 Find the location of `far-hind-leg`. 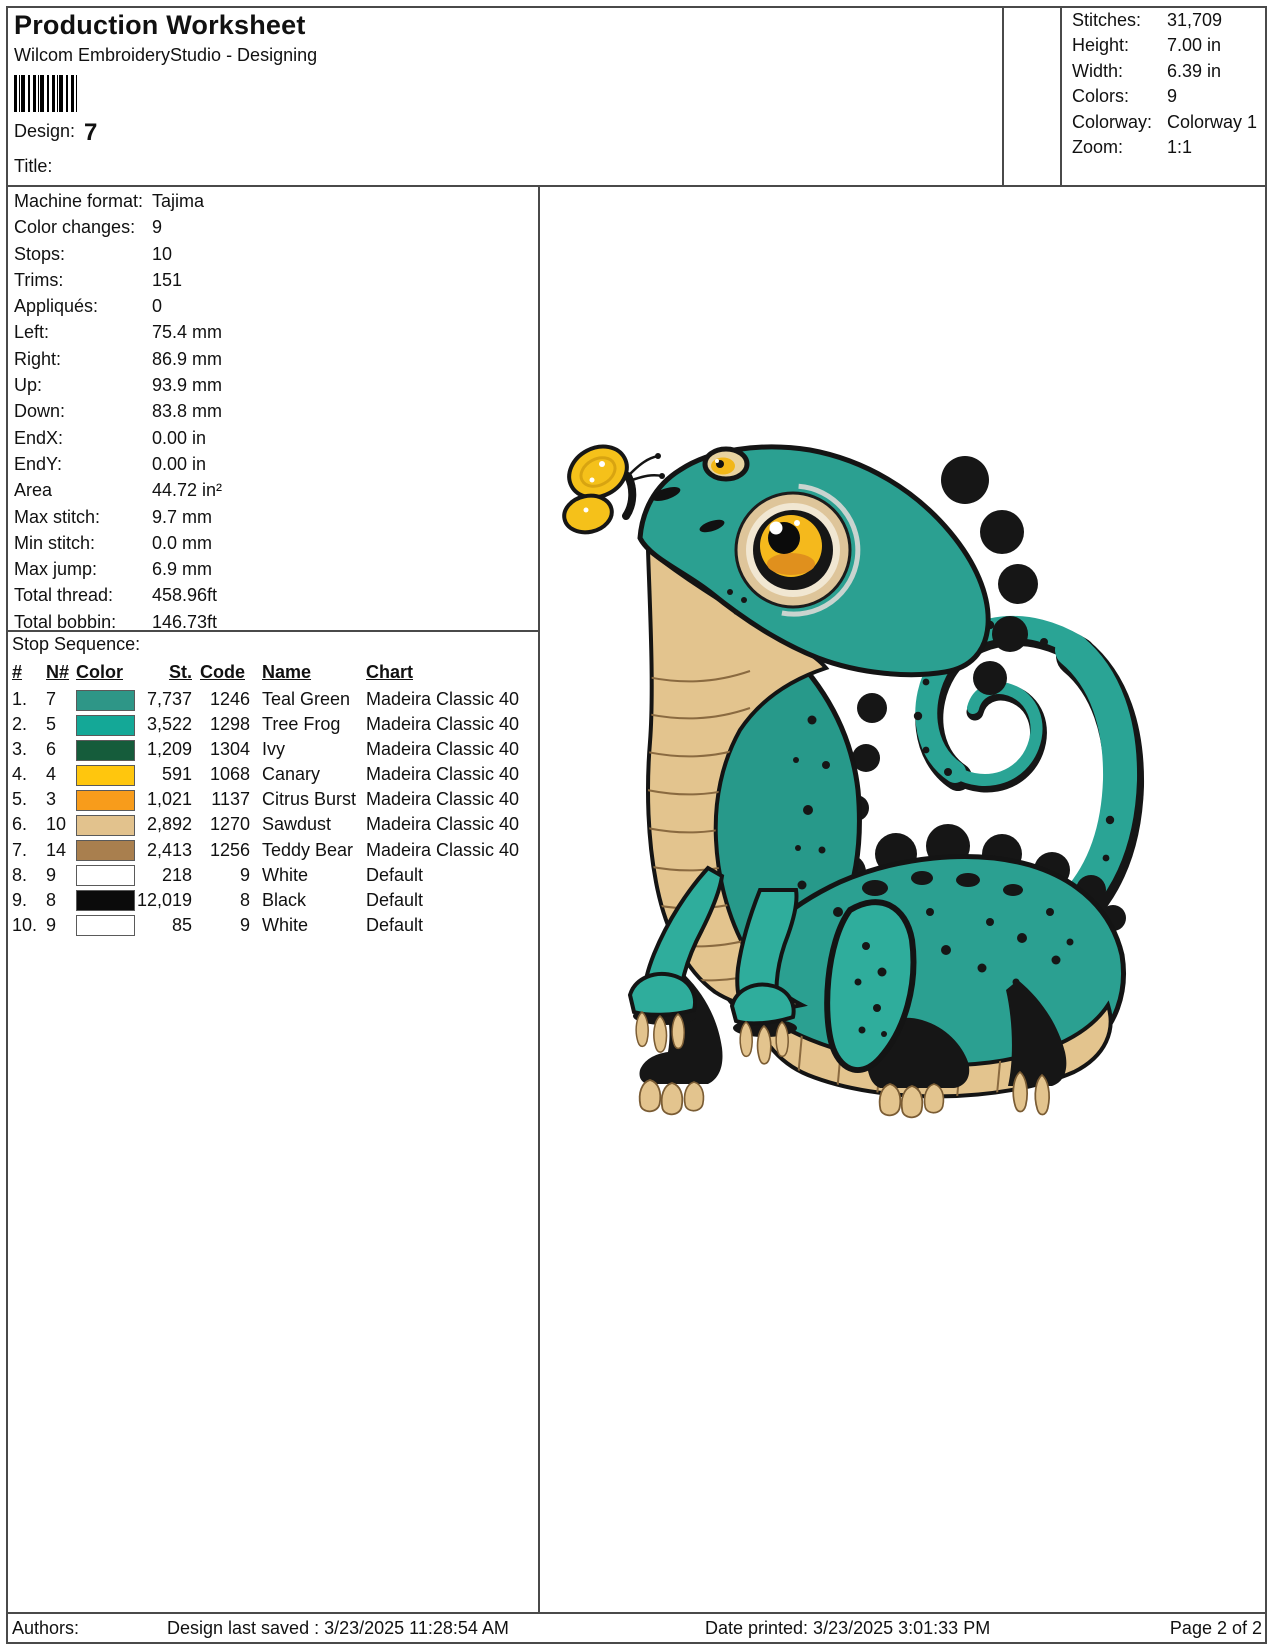

far-hind-leg is located at coordinates (1036, 1048).